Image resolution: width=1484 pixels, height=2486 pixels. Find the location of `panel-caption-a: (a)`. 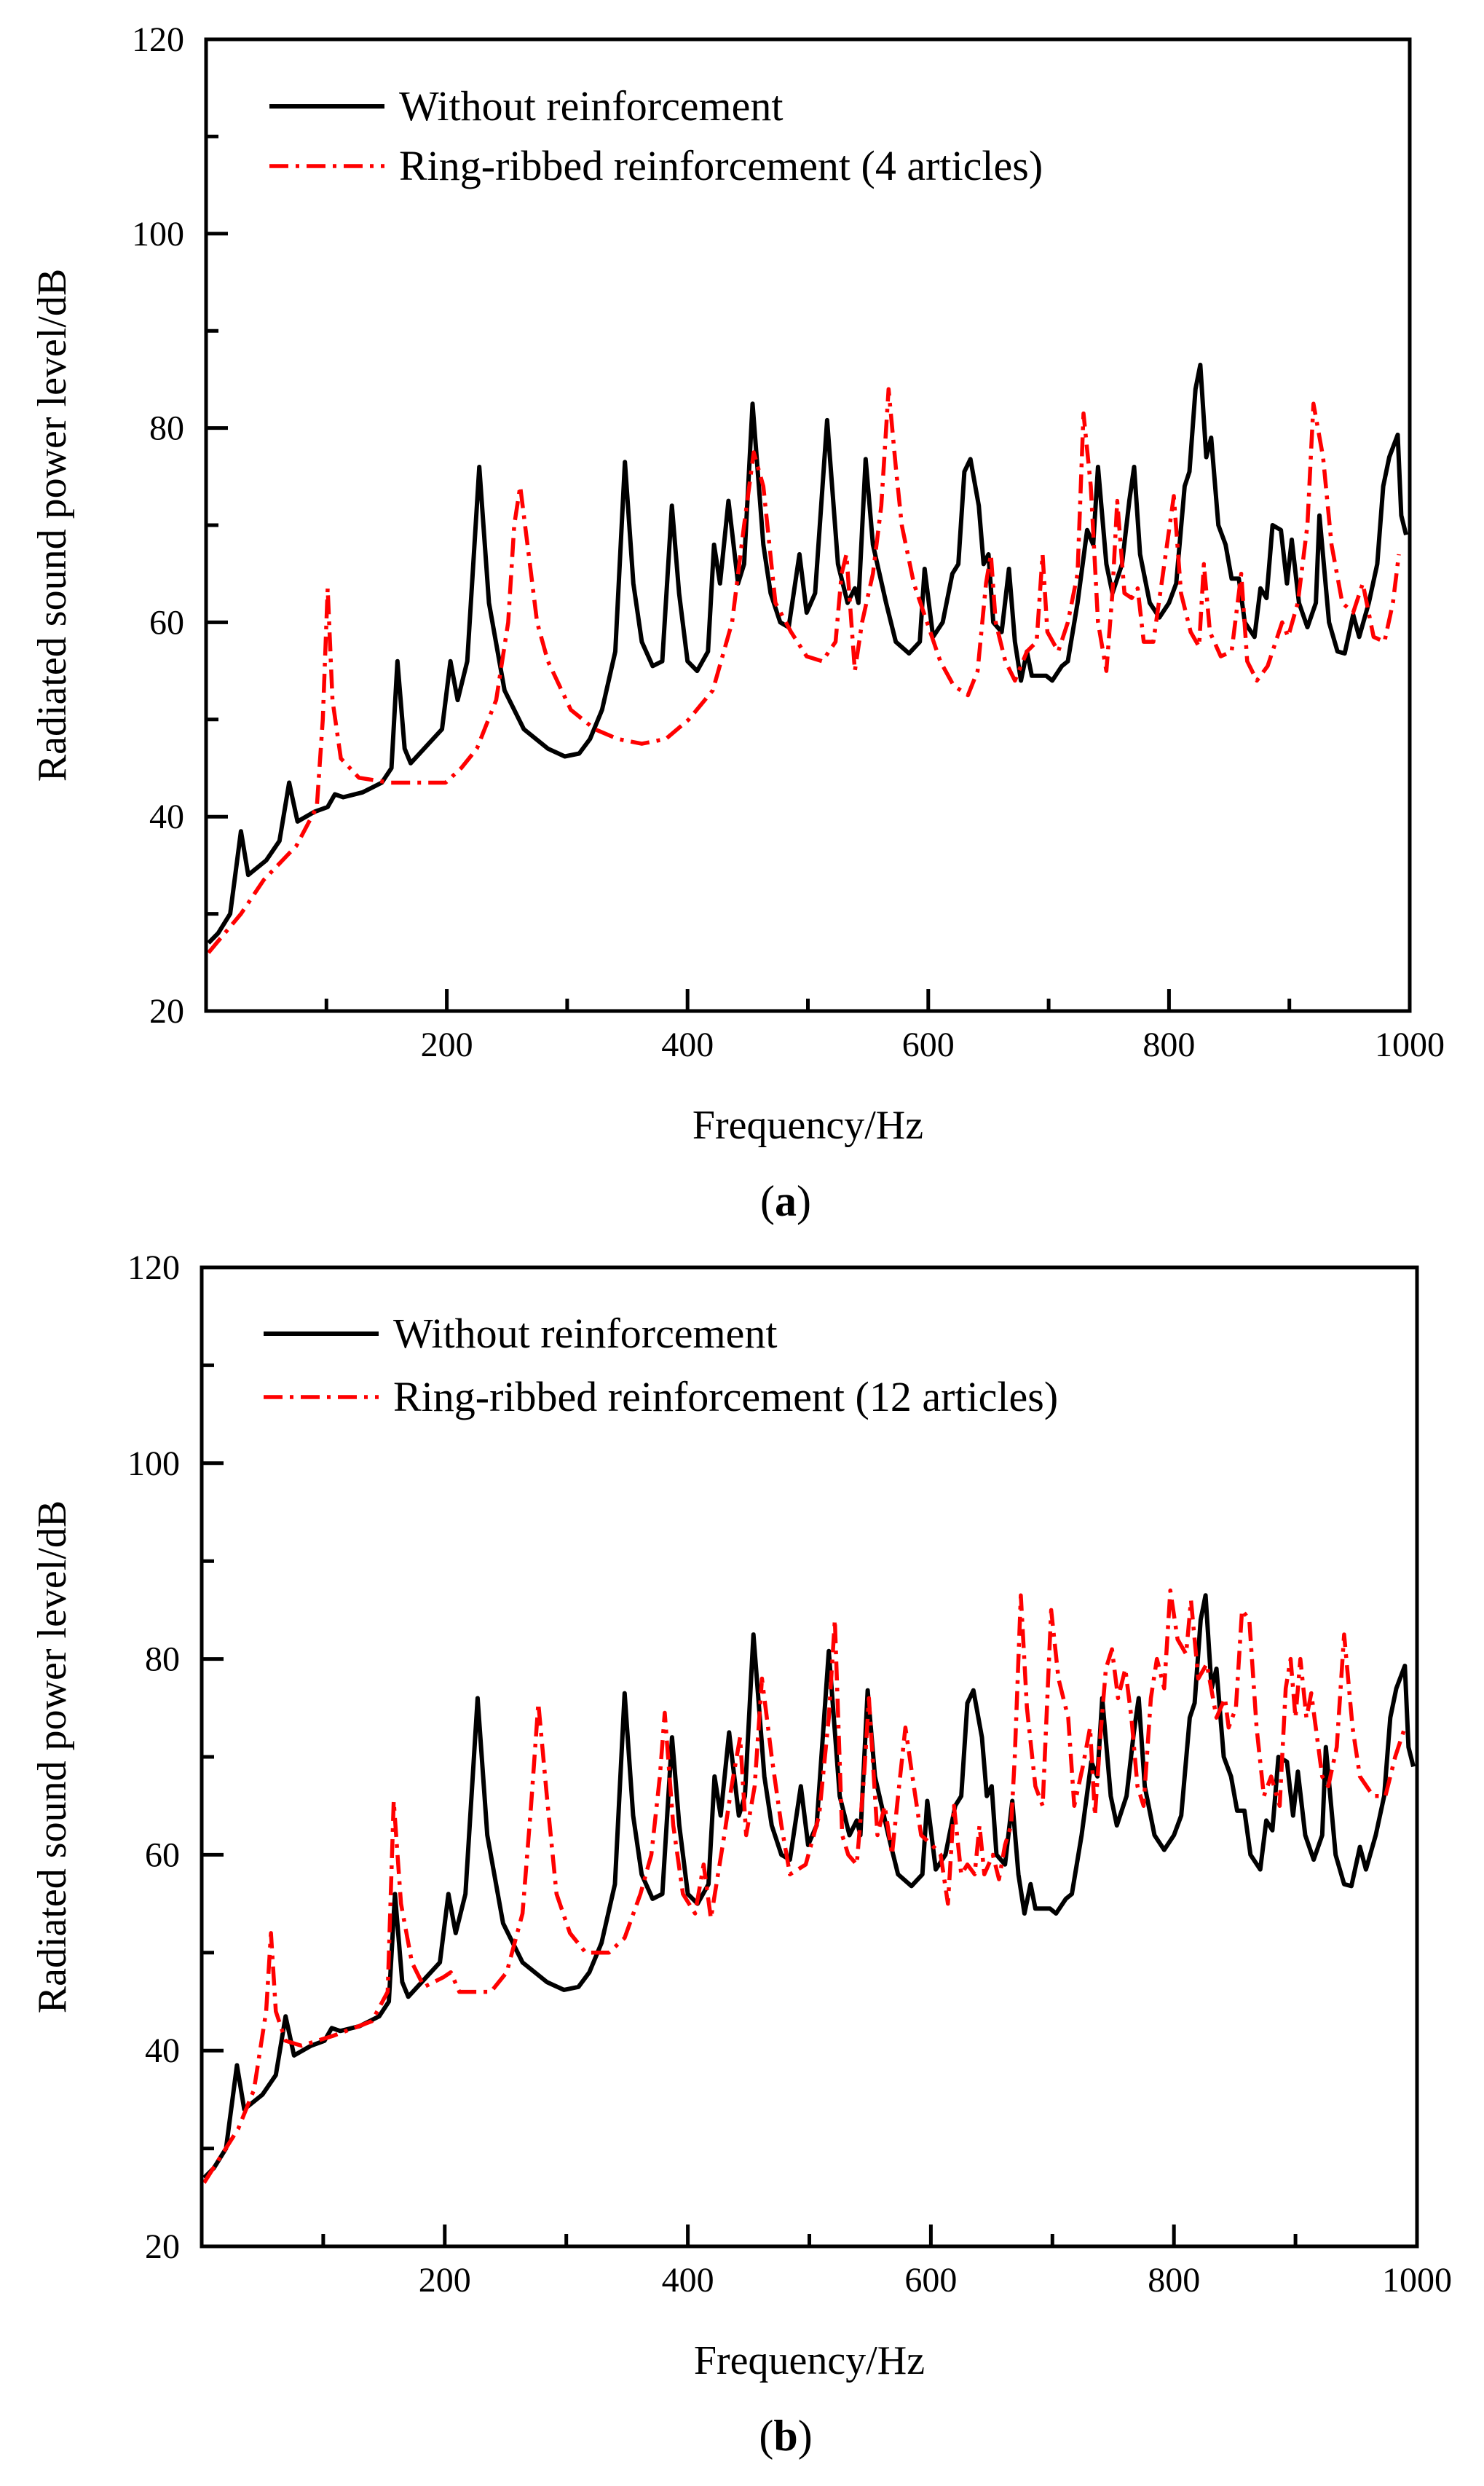

panel-caption-a: (a) is located at coordinates (785, 1201).